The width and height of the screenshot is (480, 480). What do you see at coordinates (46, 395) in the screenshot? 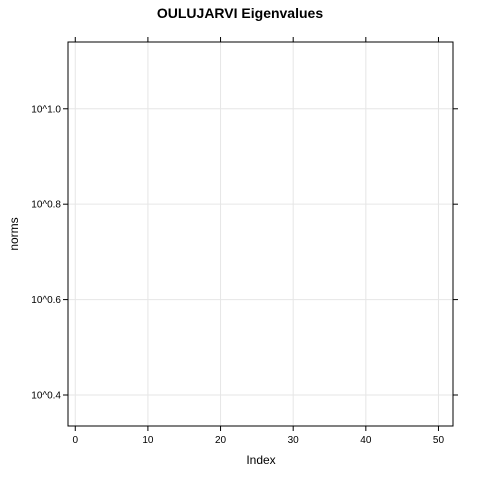
I see `y-tick-label-0: 10^0.4` at bounding box center [46, 395].